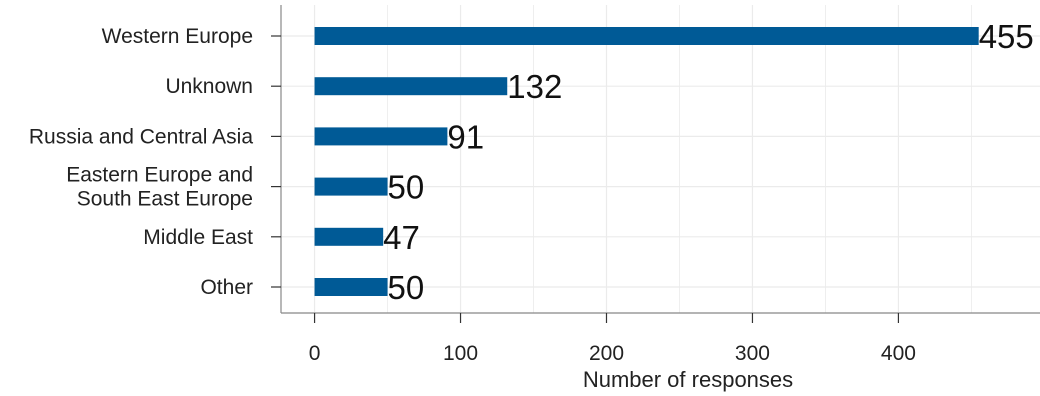 The image size is (1040, 396). I want to click on x-tick-label: 300, so click(752, 353).